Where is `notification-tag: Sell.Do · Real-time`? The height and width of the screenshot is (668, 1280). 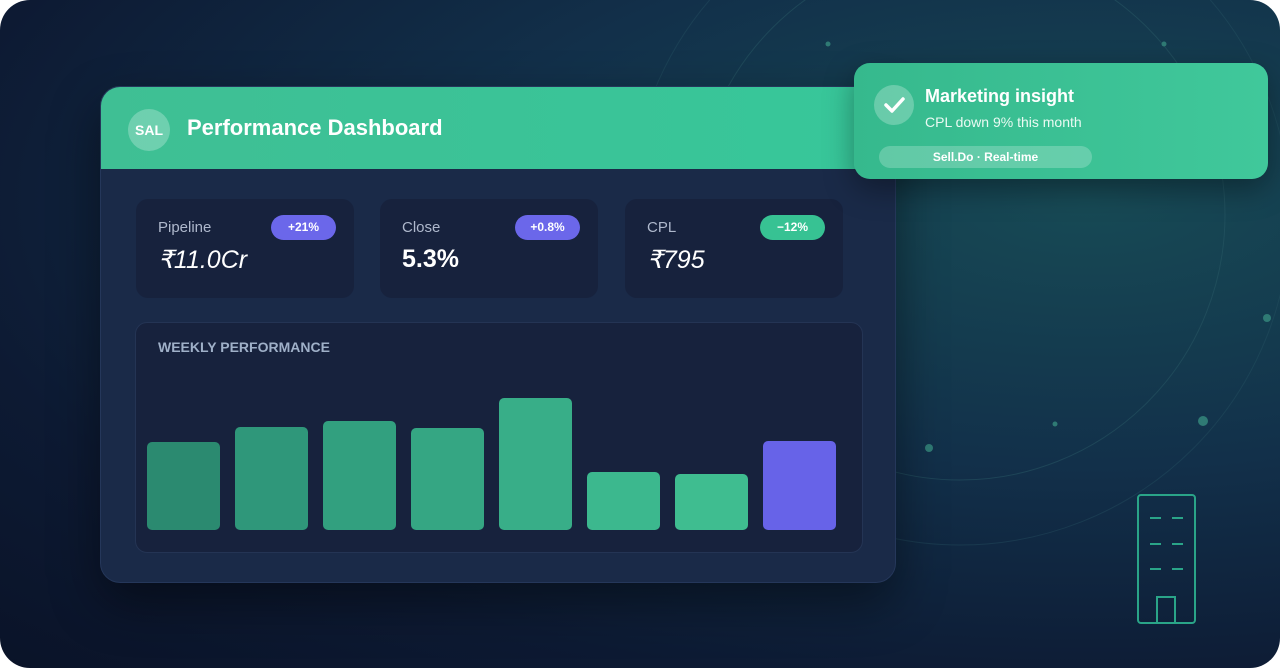
notification-tag: Sell.Do · Real-time is located at coordinates (985, 157).